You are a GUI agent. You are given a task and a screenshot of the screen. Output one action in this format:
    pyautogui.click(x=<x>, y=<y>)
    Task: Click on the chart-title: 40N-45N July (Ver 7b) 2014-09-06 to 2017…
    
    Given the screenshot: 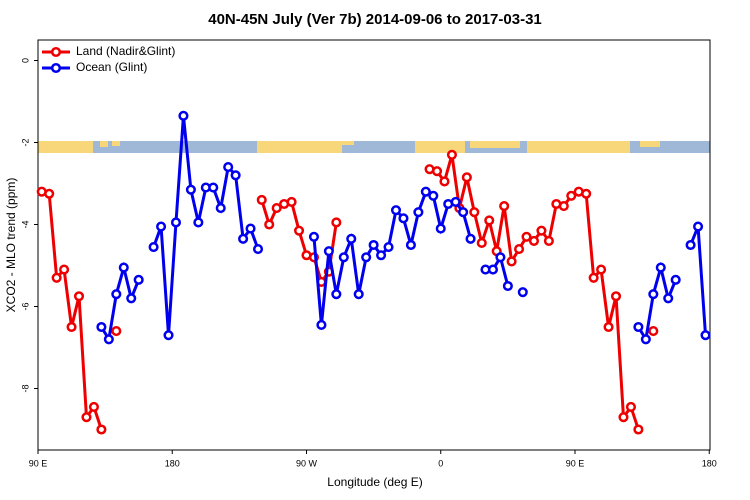 What is the action you would take?
    pyautogui.click(x=375, y=19)
    